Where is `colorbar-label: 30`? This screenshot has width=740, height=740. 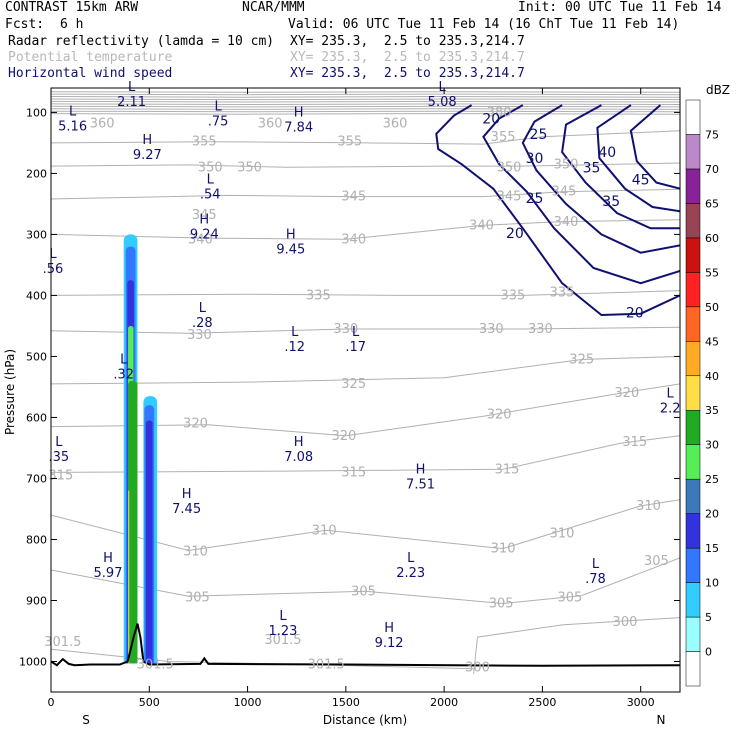
colorbar-label: 30 is located at coordinates (712, 445).